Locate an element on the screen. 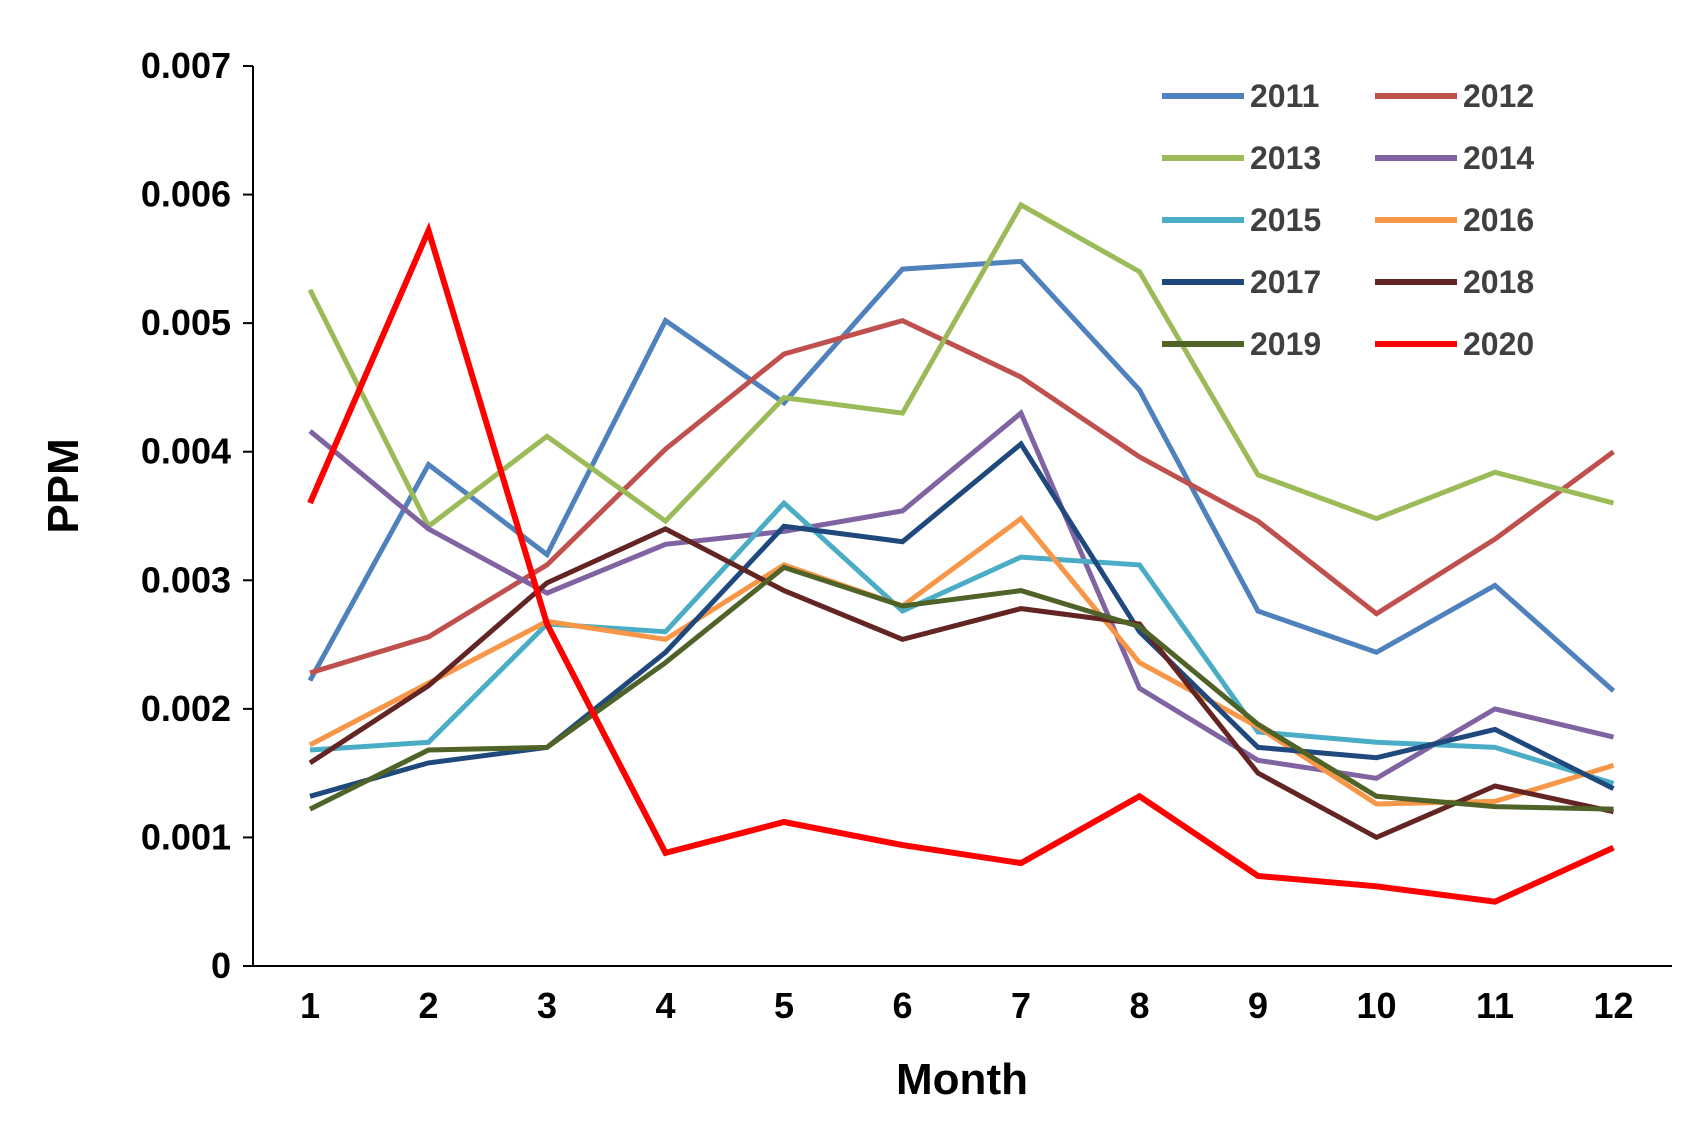 The height and width of the screenshot is (1132, 1706). x-tick-label: 12 is located at coordinates (1613, 1005).